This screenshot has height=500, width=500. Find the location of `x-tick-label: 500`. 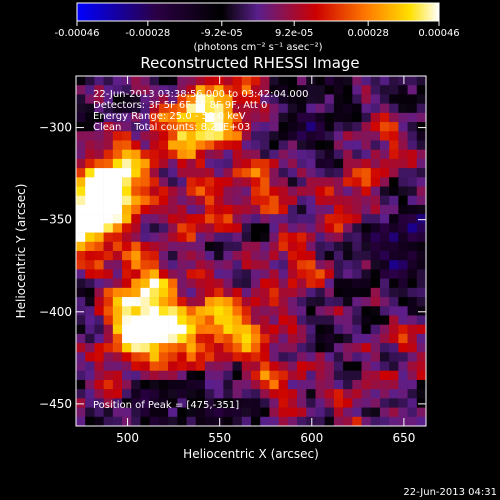

x-tick-label: 500 is located at coordinates (127, 438).